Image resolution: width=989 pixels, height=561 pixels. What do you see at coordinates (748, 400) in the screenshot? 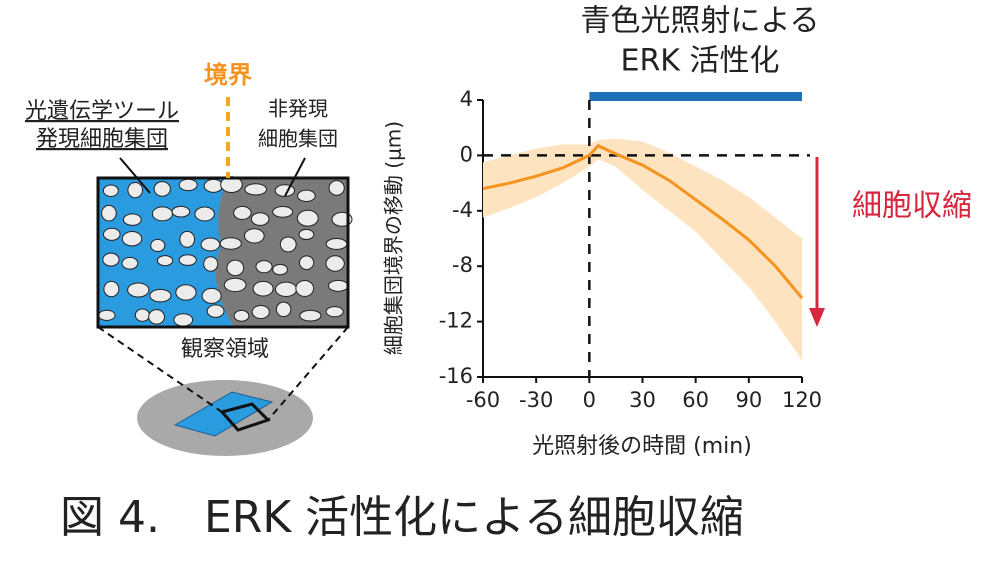
I see `x-tick-label: 90` at bounding box center [748, 400].